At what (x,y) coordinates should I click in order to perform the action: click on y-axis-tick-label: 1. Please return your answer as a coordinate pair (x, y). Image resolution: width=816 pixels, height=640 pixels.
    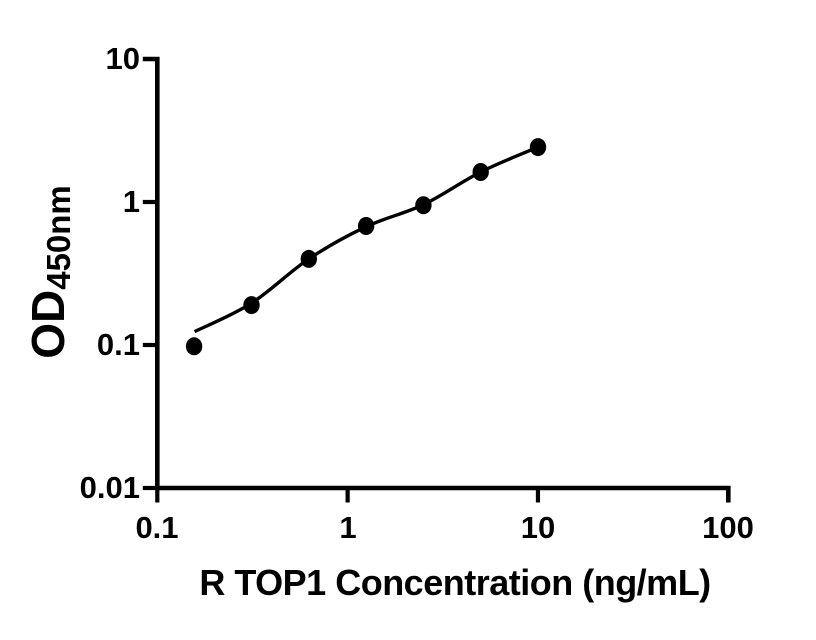
    Looking at the image, I should click on (131, 201).